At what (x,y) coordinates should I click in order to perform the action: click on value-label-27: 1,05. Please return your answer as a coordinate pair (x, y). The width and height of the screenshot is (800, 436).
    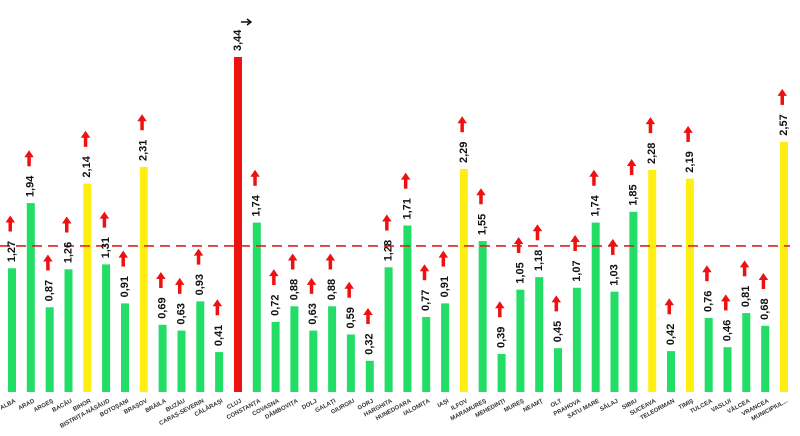
    Looking at the image, I should click on (520, 272).